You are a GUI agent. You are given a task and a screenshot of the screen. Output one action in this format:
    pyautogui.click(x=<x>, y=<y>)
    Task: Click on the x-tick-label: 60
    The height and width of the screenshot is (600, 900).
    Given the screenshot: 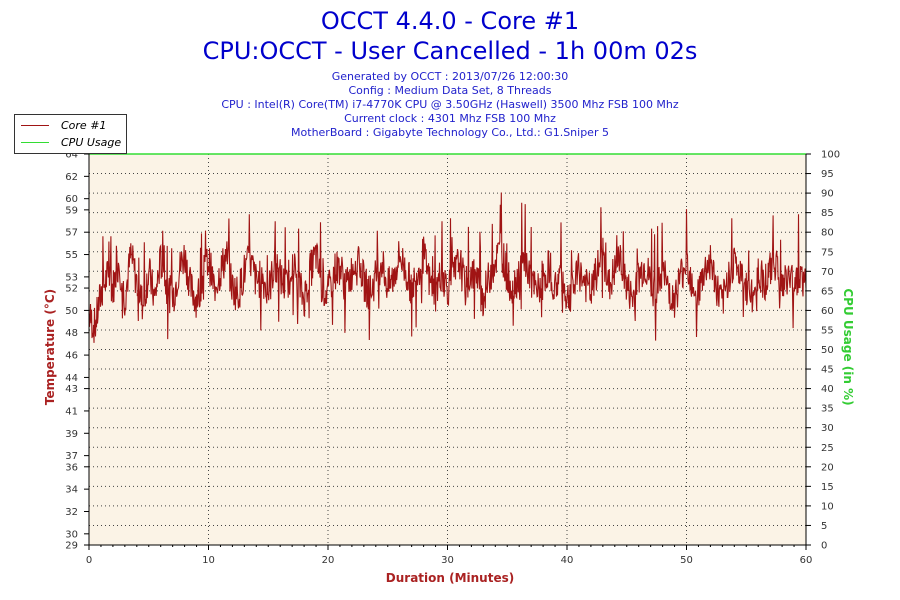 What is the action you would take?
    pyautogui.click(x=806, y=560)
    